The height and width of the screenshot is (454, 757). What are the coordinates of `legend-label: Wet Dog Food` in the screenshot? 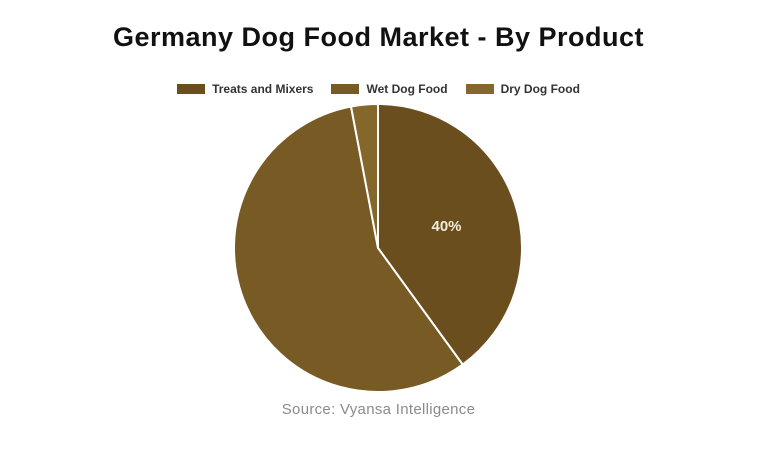 It's located at (407, 89).